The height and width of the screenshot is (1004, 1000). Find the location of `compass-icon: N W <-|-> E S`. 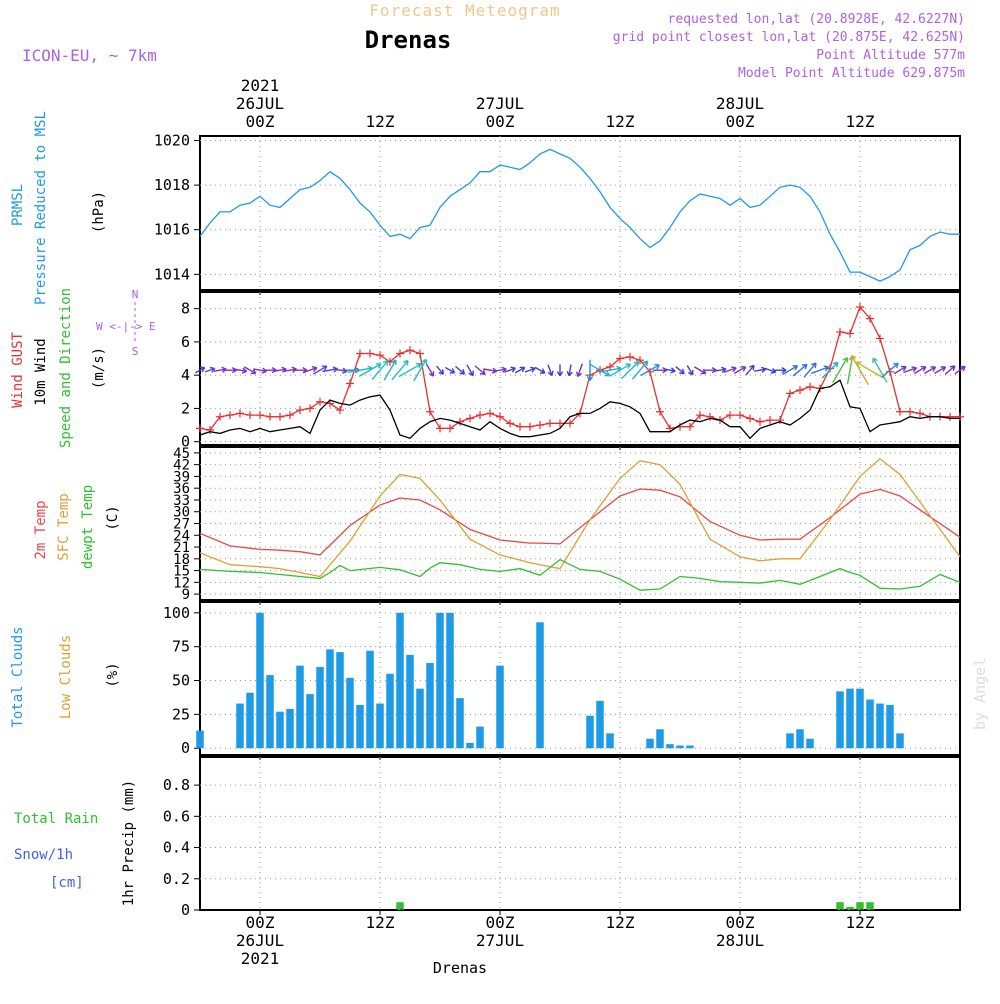

compass-icon: N W <-|-> E S is located at coordinates (126, 323).